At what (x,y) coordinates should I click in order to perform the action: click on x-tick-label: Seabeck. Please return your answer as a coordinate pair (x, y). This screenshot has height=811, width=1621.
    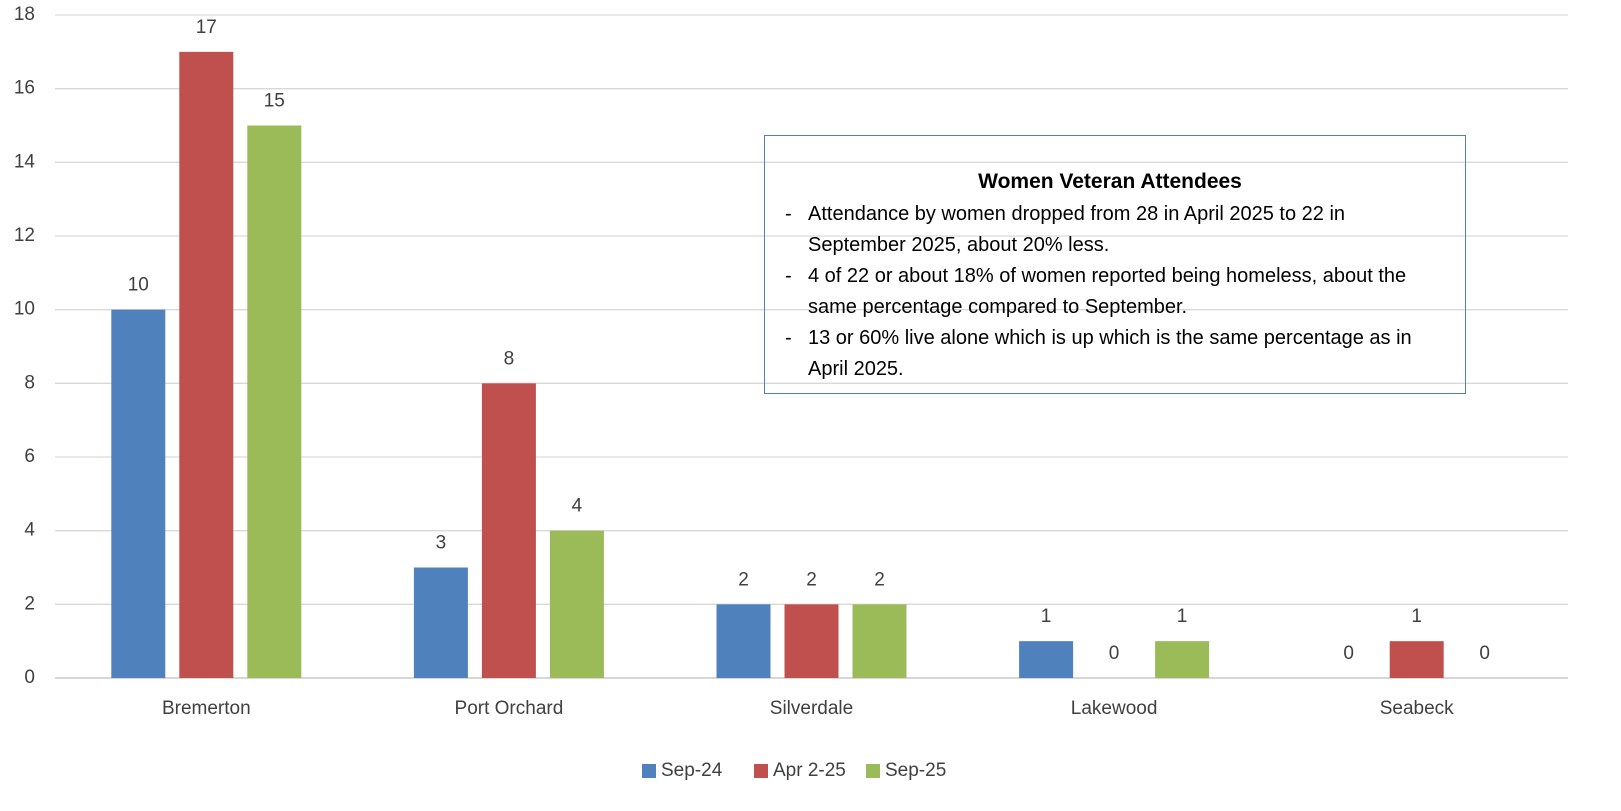
    Looking at the image, I should click on (1417, 708).